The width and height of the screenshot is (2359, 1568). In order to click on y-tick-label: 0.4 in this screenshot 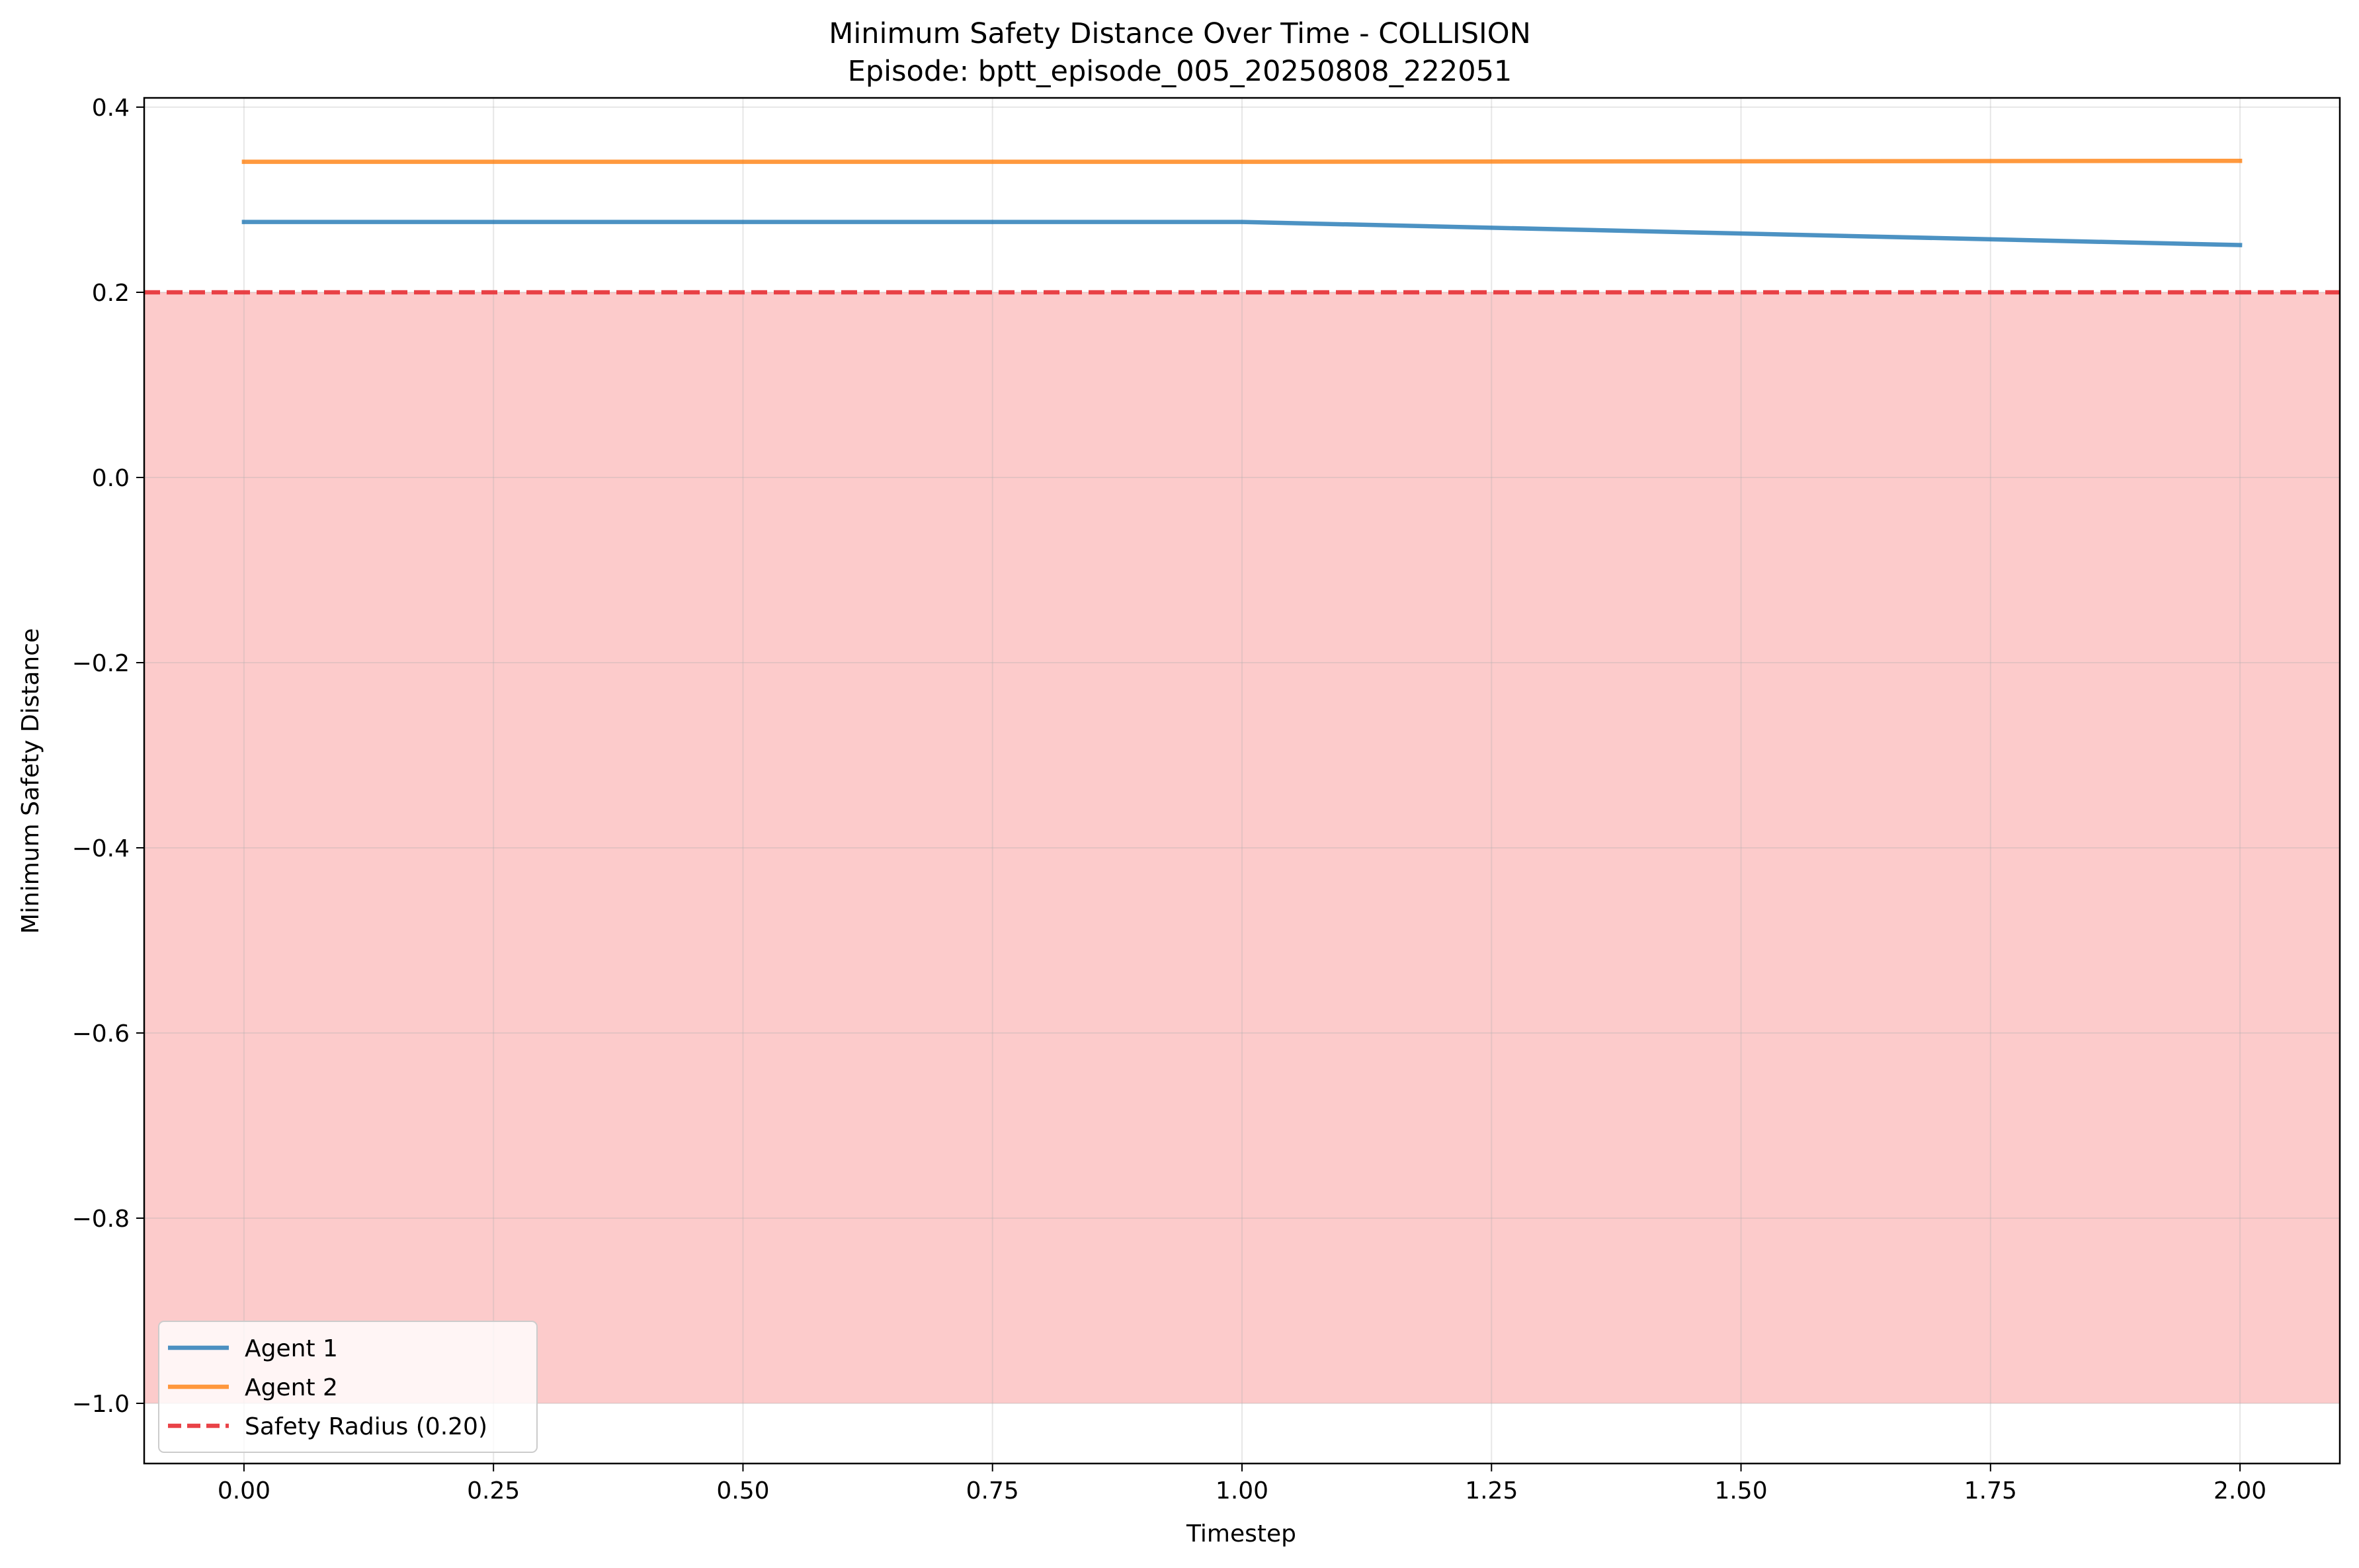, I will do `click(111, 108)`.